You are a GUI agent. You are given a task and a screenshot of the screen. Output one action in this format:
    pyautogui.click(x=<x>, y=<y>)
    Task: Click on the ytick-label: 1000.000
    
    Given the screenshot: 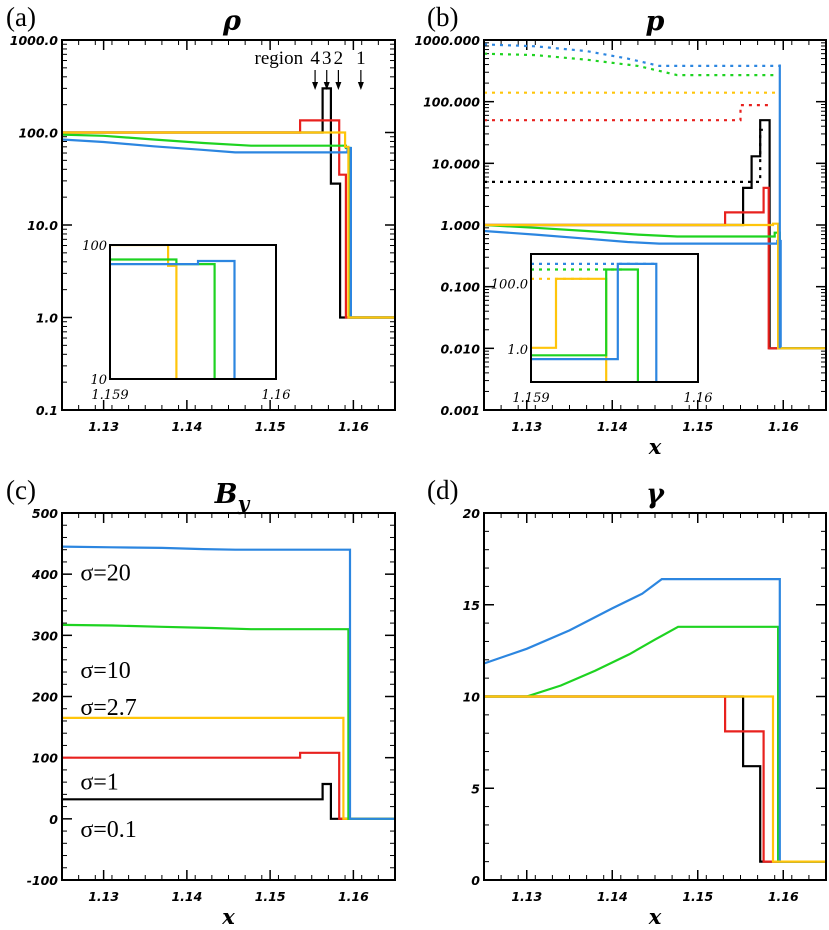 What is the action you would take?
    pyautogui.click(x=447, y=40)
    